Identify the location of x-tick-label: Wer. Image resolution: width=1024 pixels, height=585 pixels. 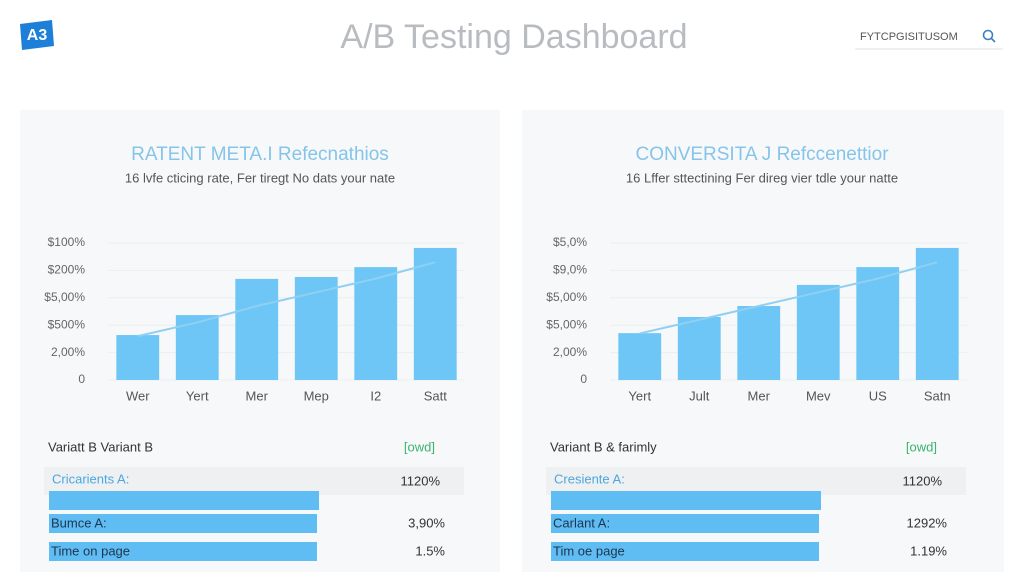
(138, 395).